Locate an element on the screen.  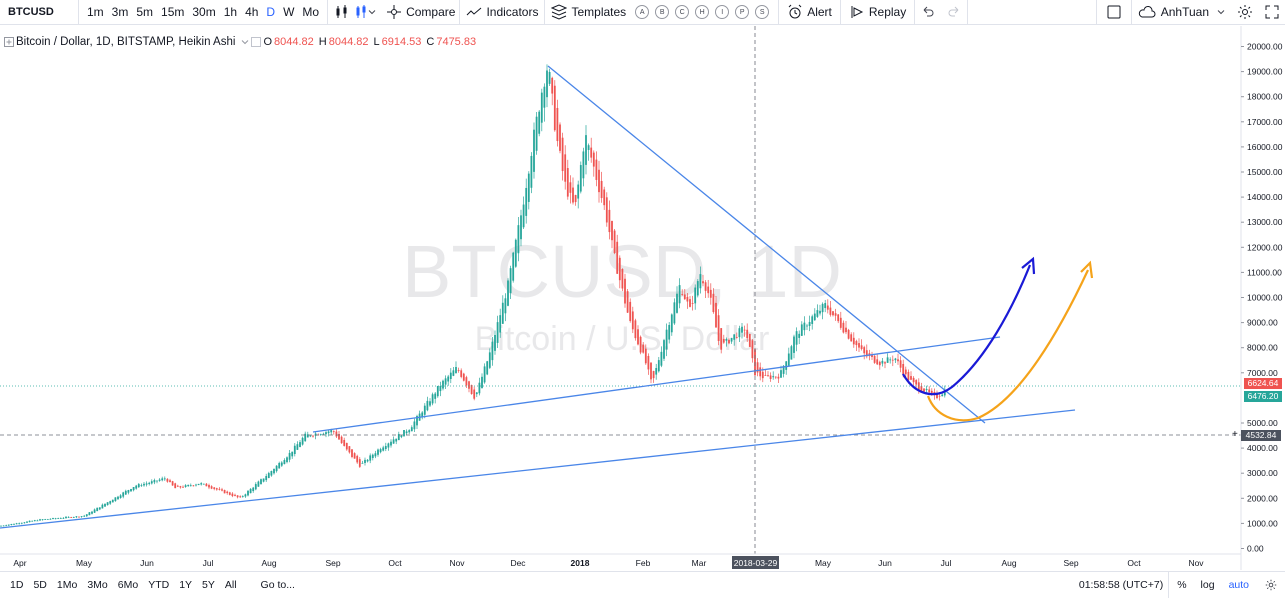
range-5d: 5D is located at coordinates (40, 584).